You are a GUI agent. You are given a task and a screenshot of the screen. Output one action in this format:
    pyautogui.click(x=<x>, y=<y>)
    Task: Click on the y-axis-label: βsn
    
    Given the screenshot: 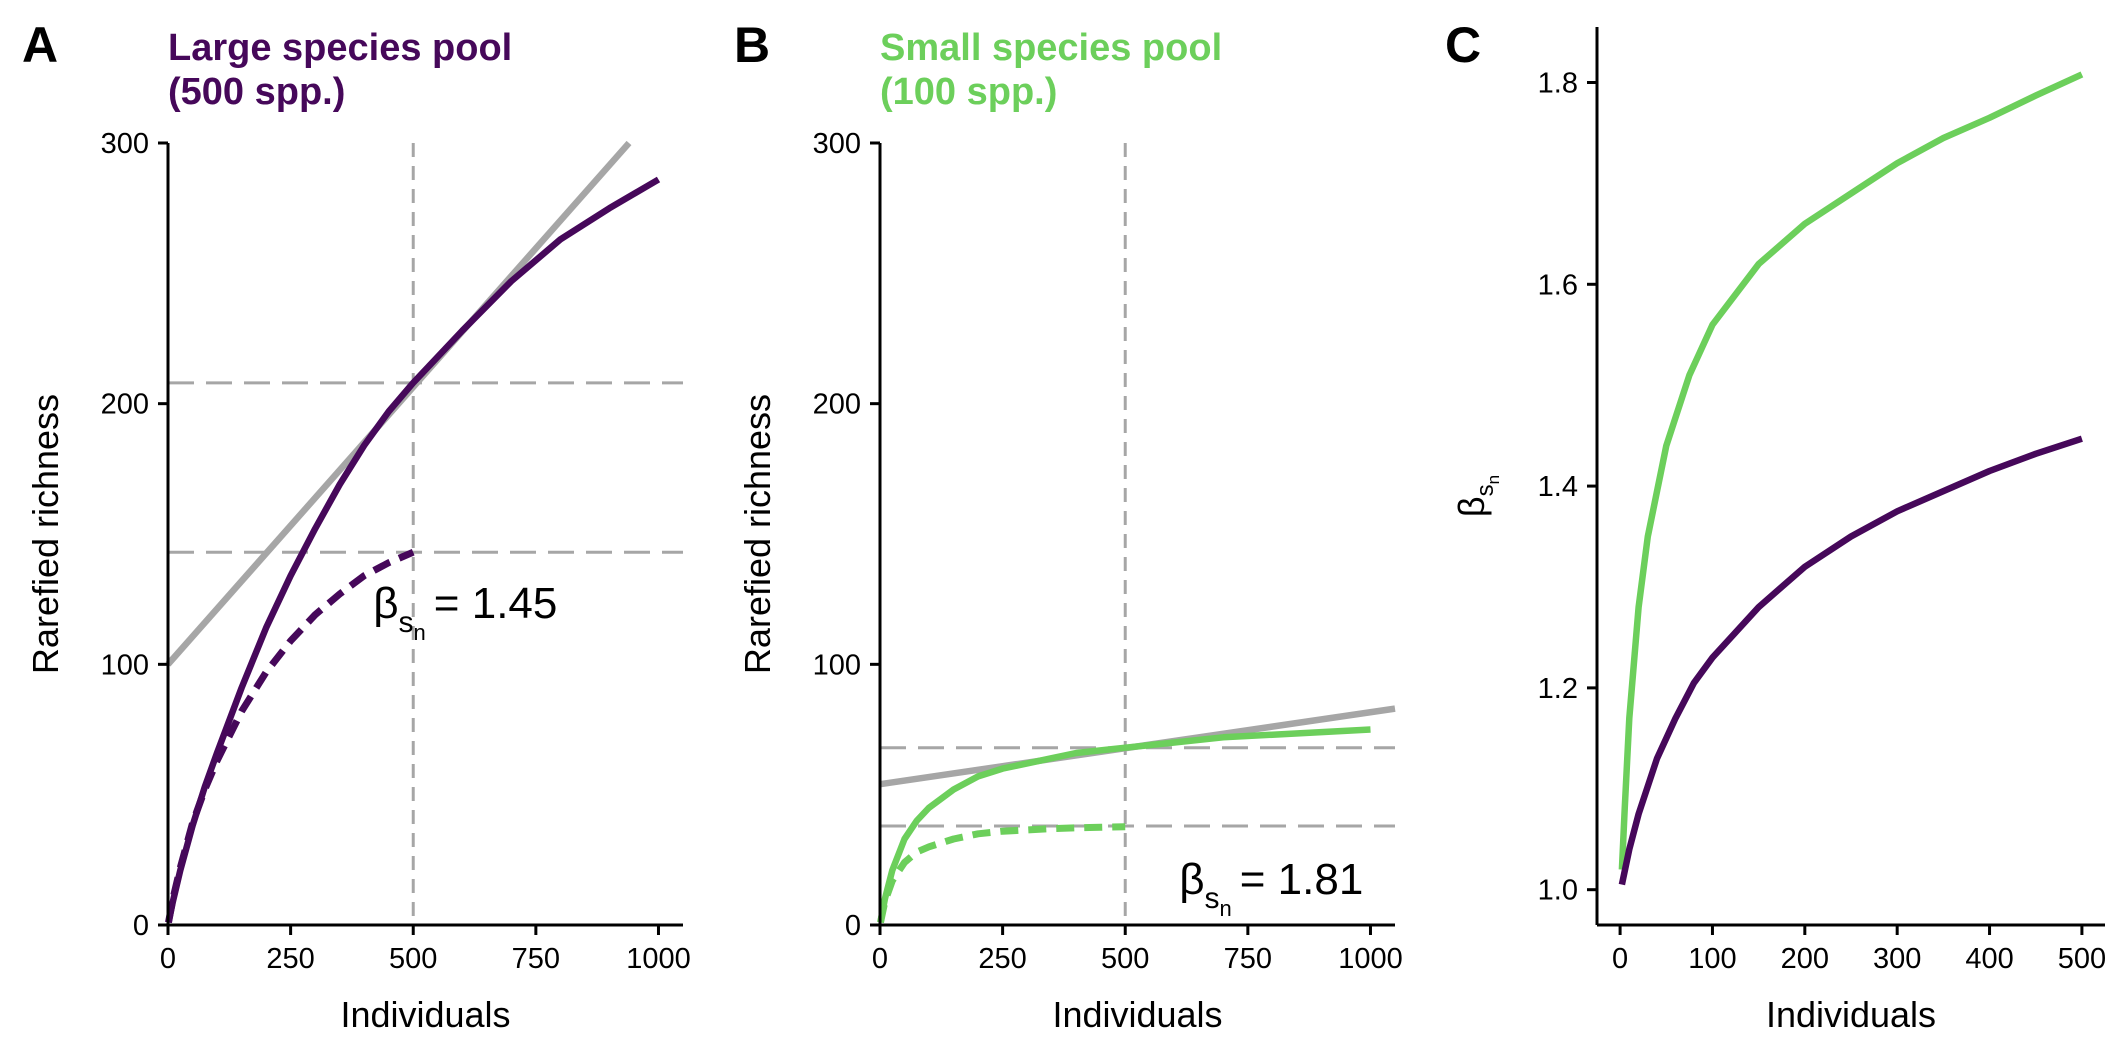 What is the action you would take?
    pyautogui.click(x=1477, y=496)
    